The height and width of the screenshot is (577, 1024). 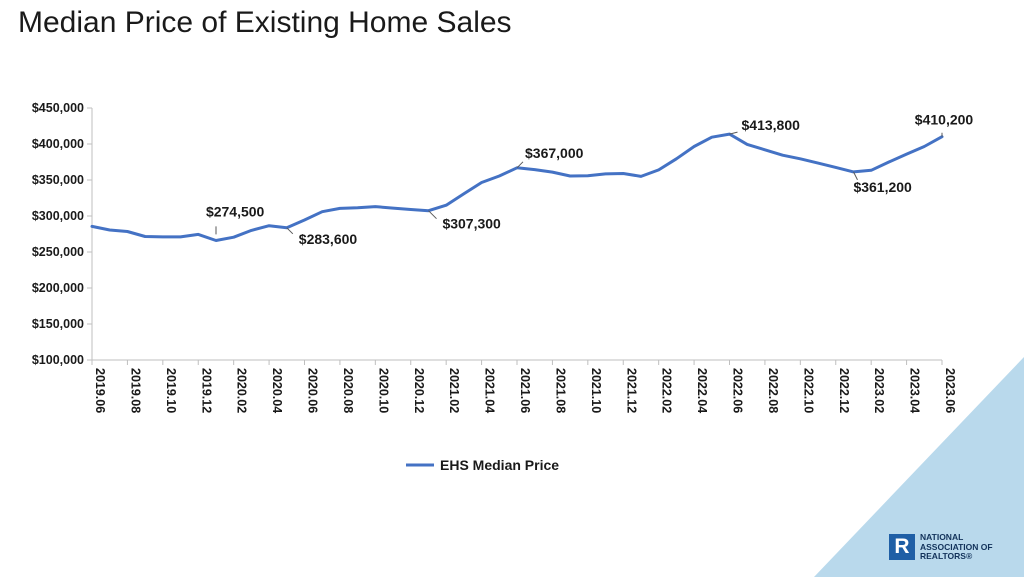 What do you see at coordinates (206, 390) in the screenshot?
I see `x-tick-label: 2019.12` at bounding box center [206, 390].